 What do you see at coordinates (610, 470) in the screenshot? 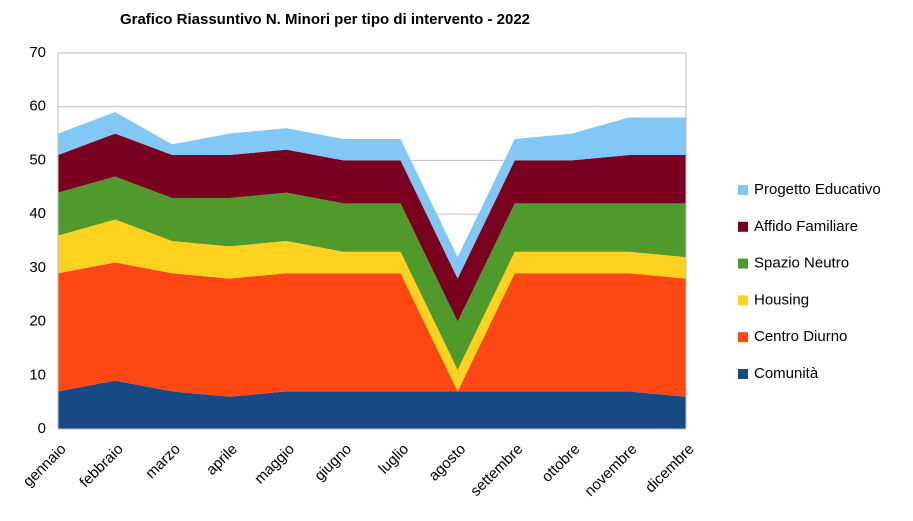
I see `x-tick-label: novembre` at bounding box center [610, 470].